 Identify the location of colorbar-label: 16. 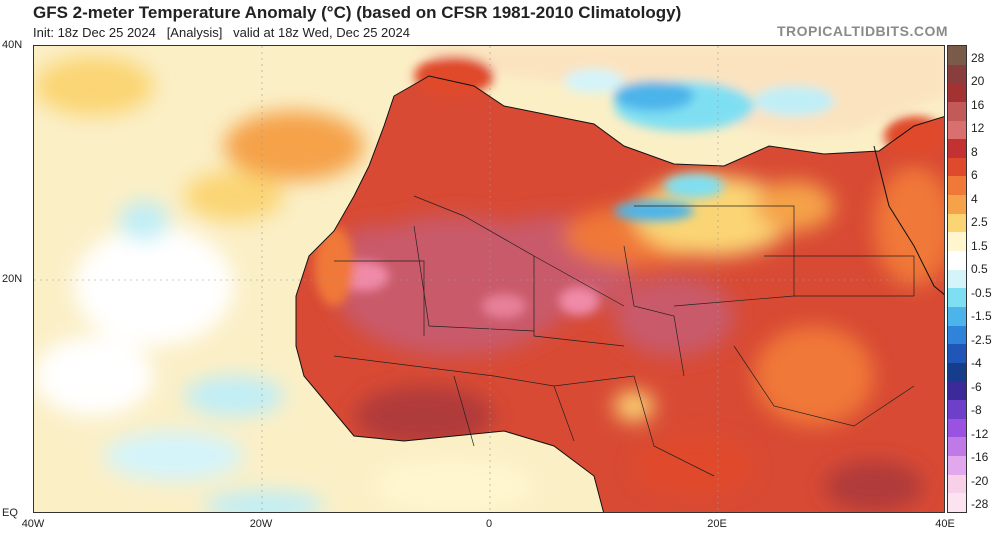
(978, 104).